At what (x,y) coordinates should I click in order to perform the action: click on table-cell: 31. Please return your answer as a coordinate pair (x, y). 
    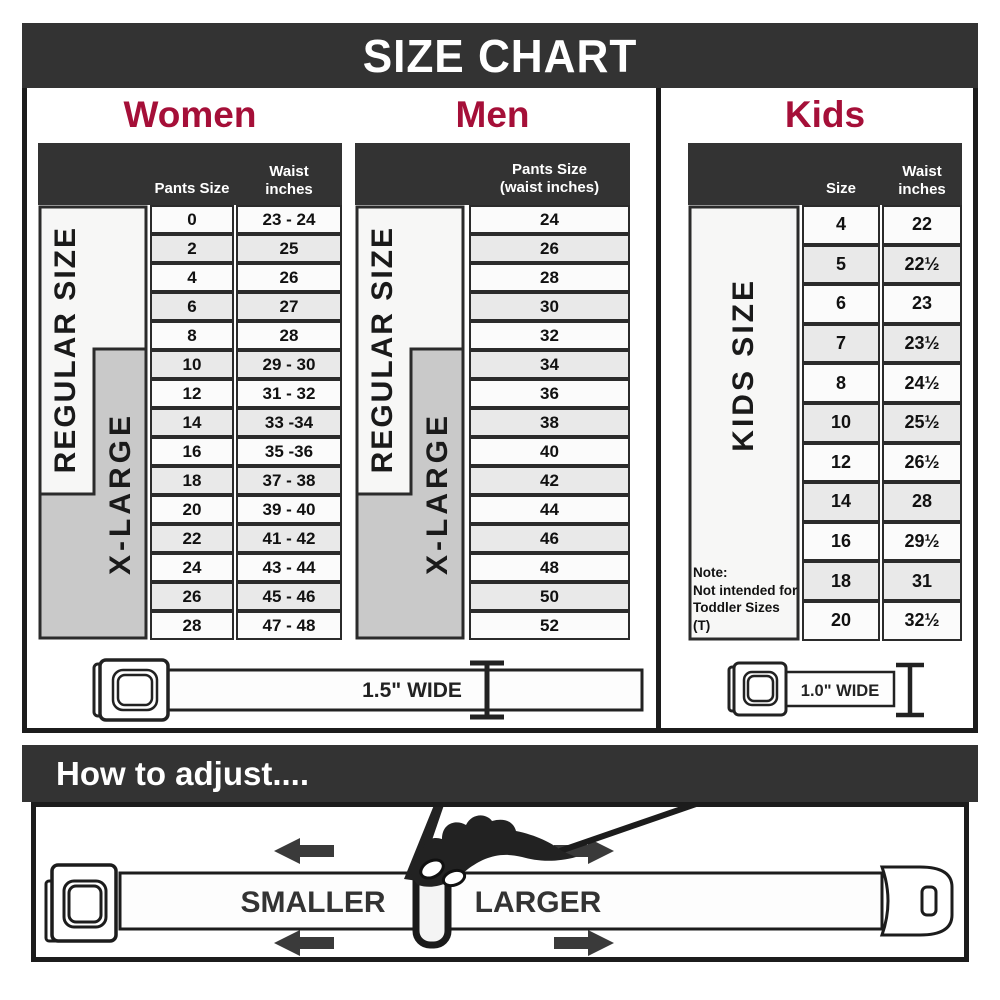
    Looking at the image, I should click on (922, 581).